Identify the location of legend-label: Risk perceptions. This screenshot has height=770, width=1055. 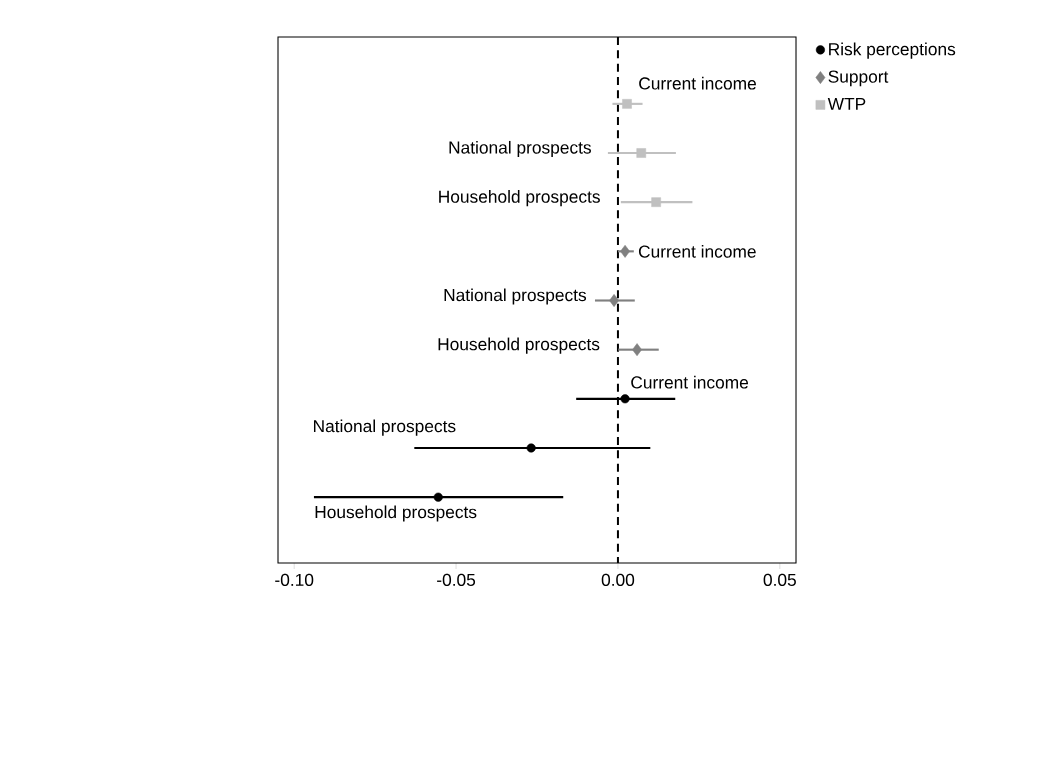
(892, 50).